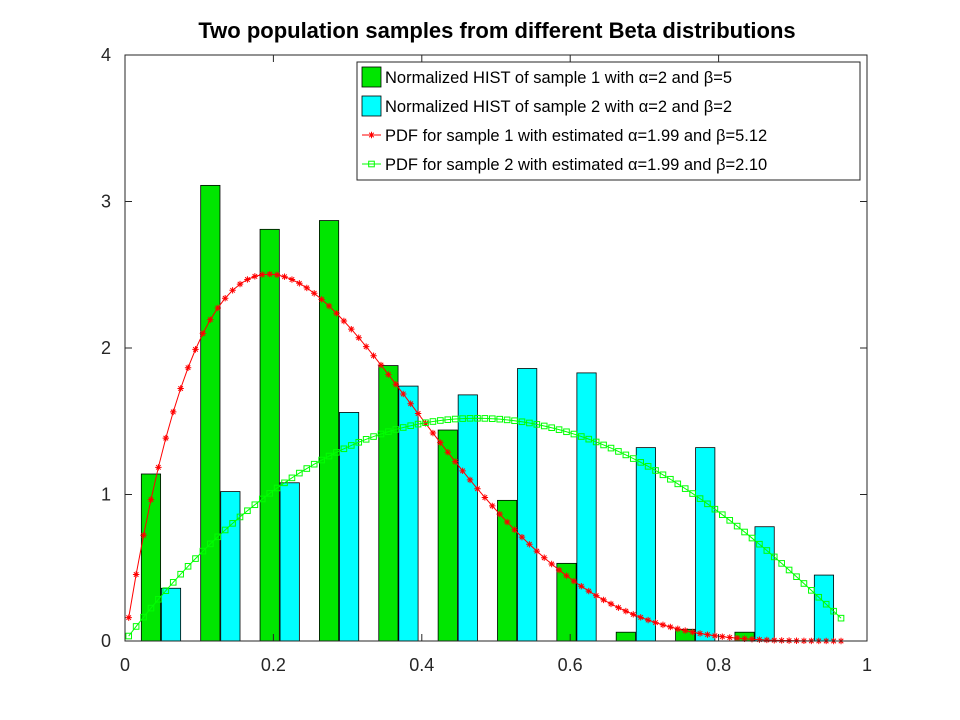  I want to click on y-tick-label: 0, so click(106, 641).